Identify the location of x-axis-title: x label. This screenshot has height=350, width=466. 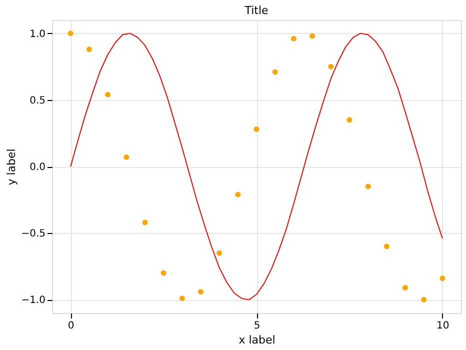
(257, 340).